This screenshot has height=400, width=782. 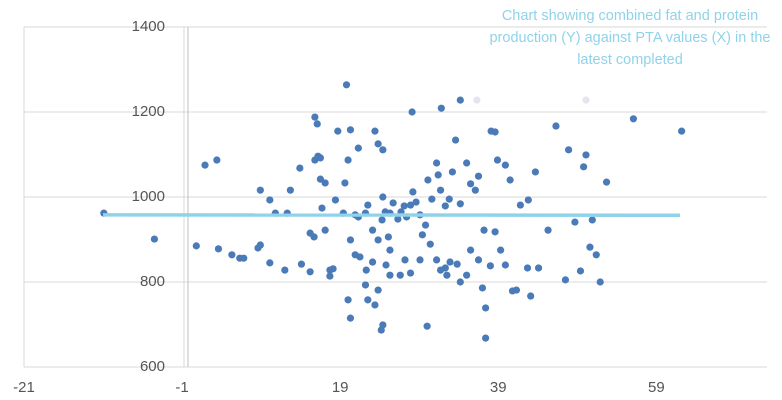 What do you see at coordinates (498, 387) in the screenshot?
I see `x-tick-label: 39` at bounding box center [498, 387].